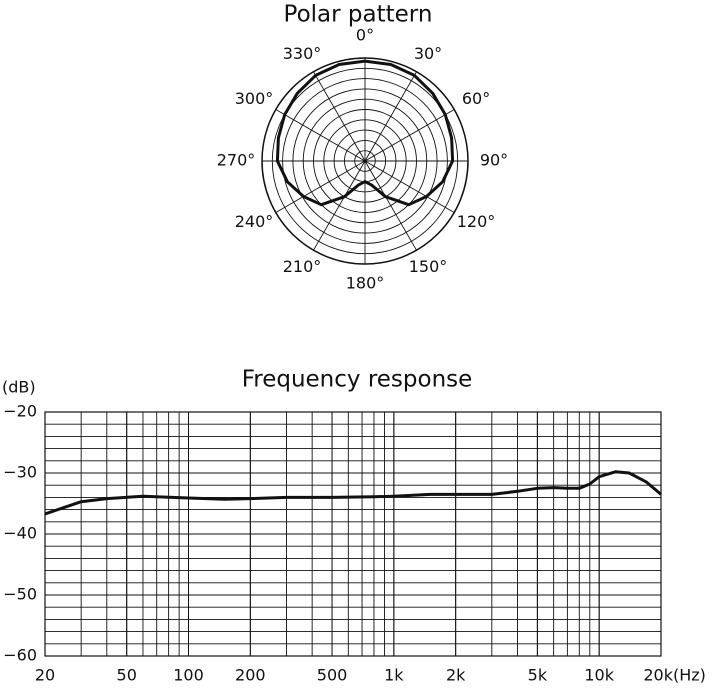 This screenshot has height=689, width=720. What do you see at coordinates (689, 675) in the screenshot?
I see `x-axis-label: (Hz)` at bounding box center [689, 675].